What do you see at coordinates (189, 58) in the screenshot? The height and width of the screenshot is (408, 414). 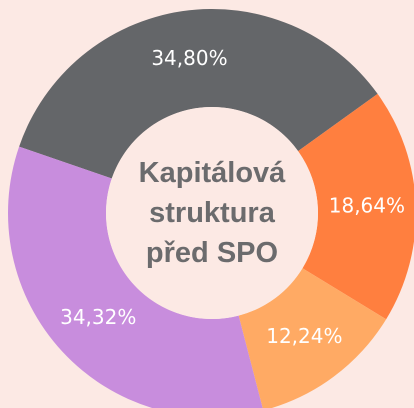 I see `data-label: 34,80%` at bounding box center [189, 58].